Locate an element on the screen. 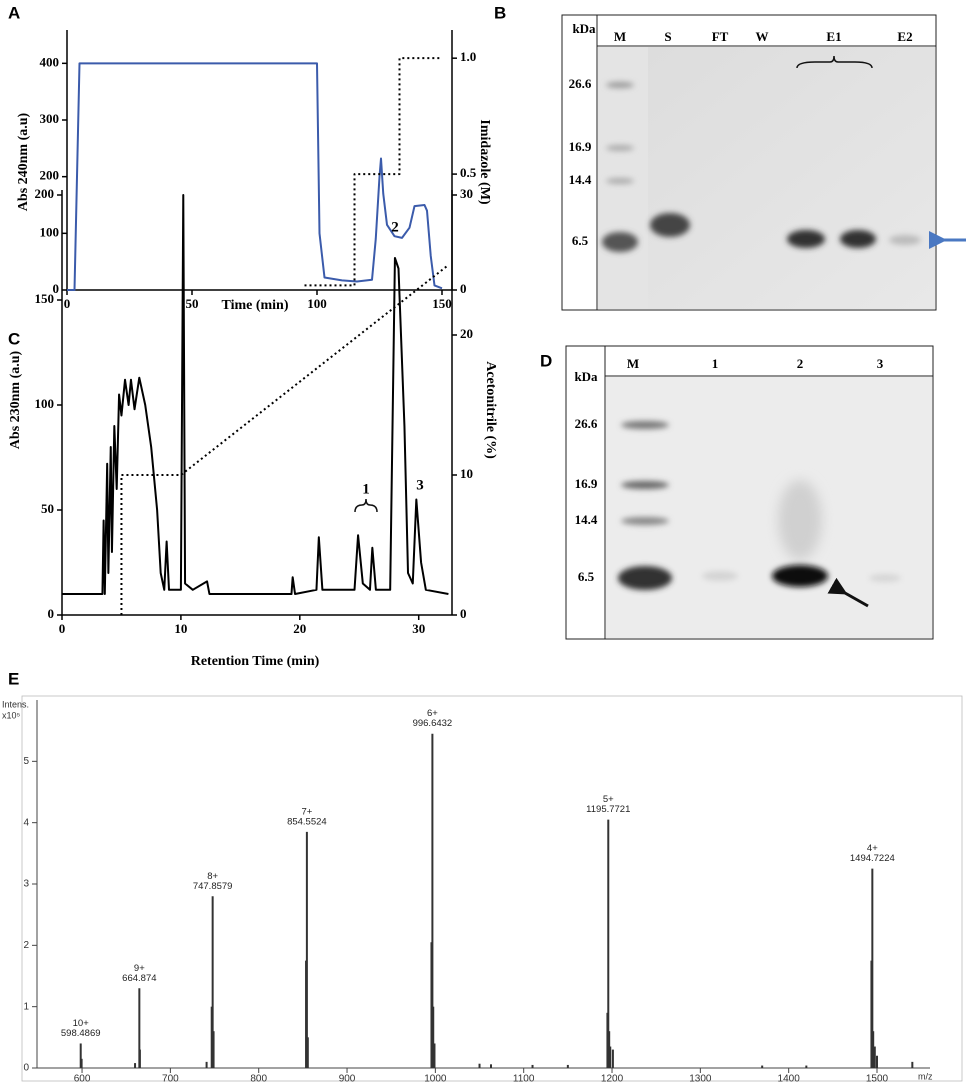  x-tick-label: 100 is located at coordinates (317, 303).